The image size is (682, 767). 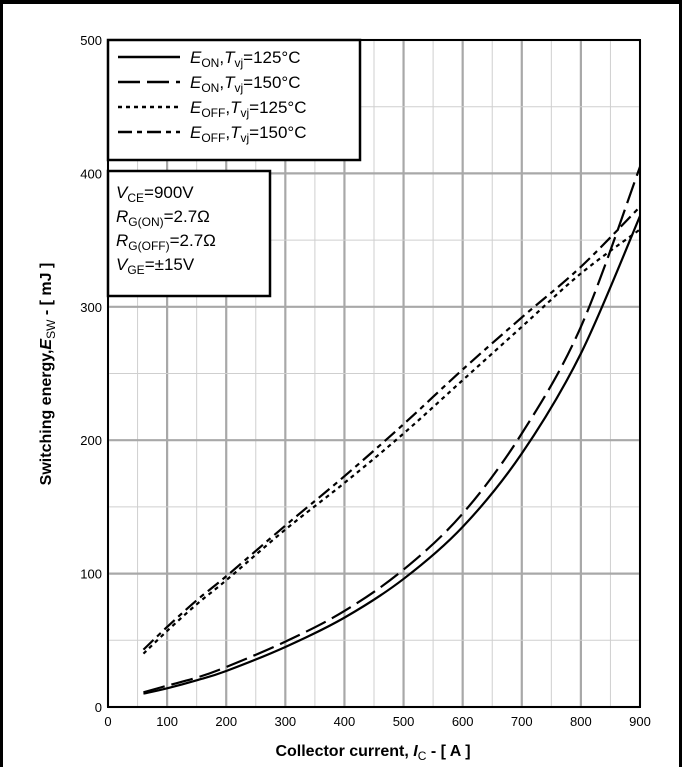 I want to click on y-tick-label: 100, so click(x=91, y=574).